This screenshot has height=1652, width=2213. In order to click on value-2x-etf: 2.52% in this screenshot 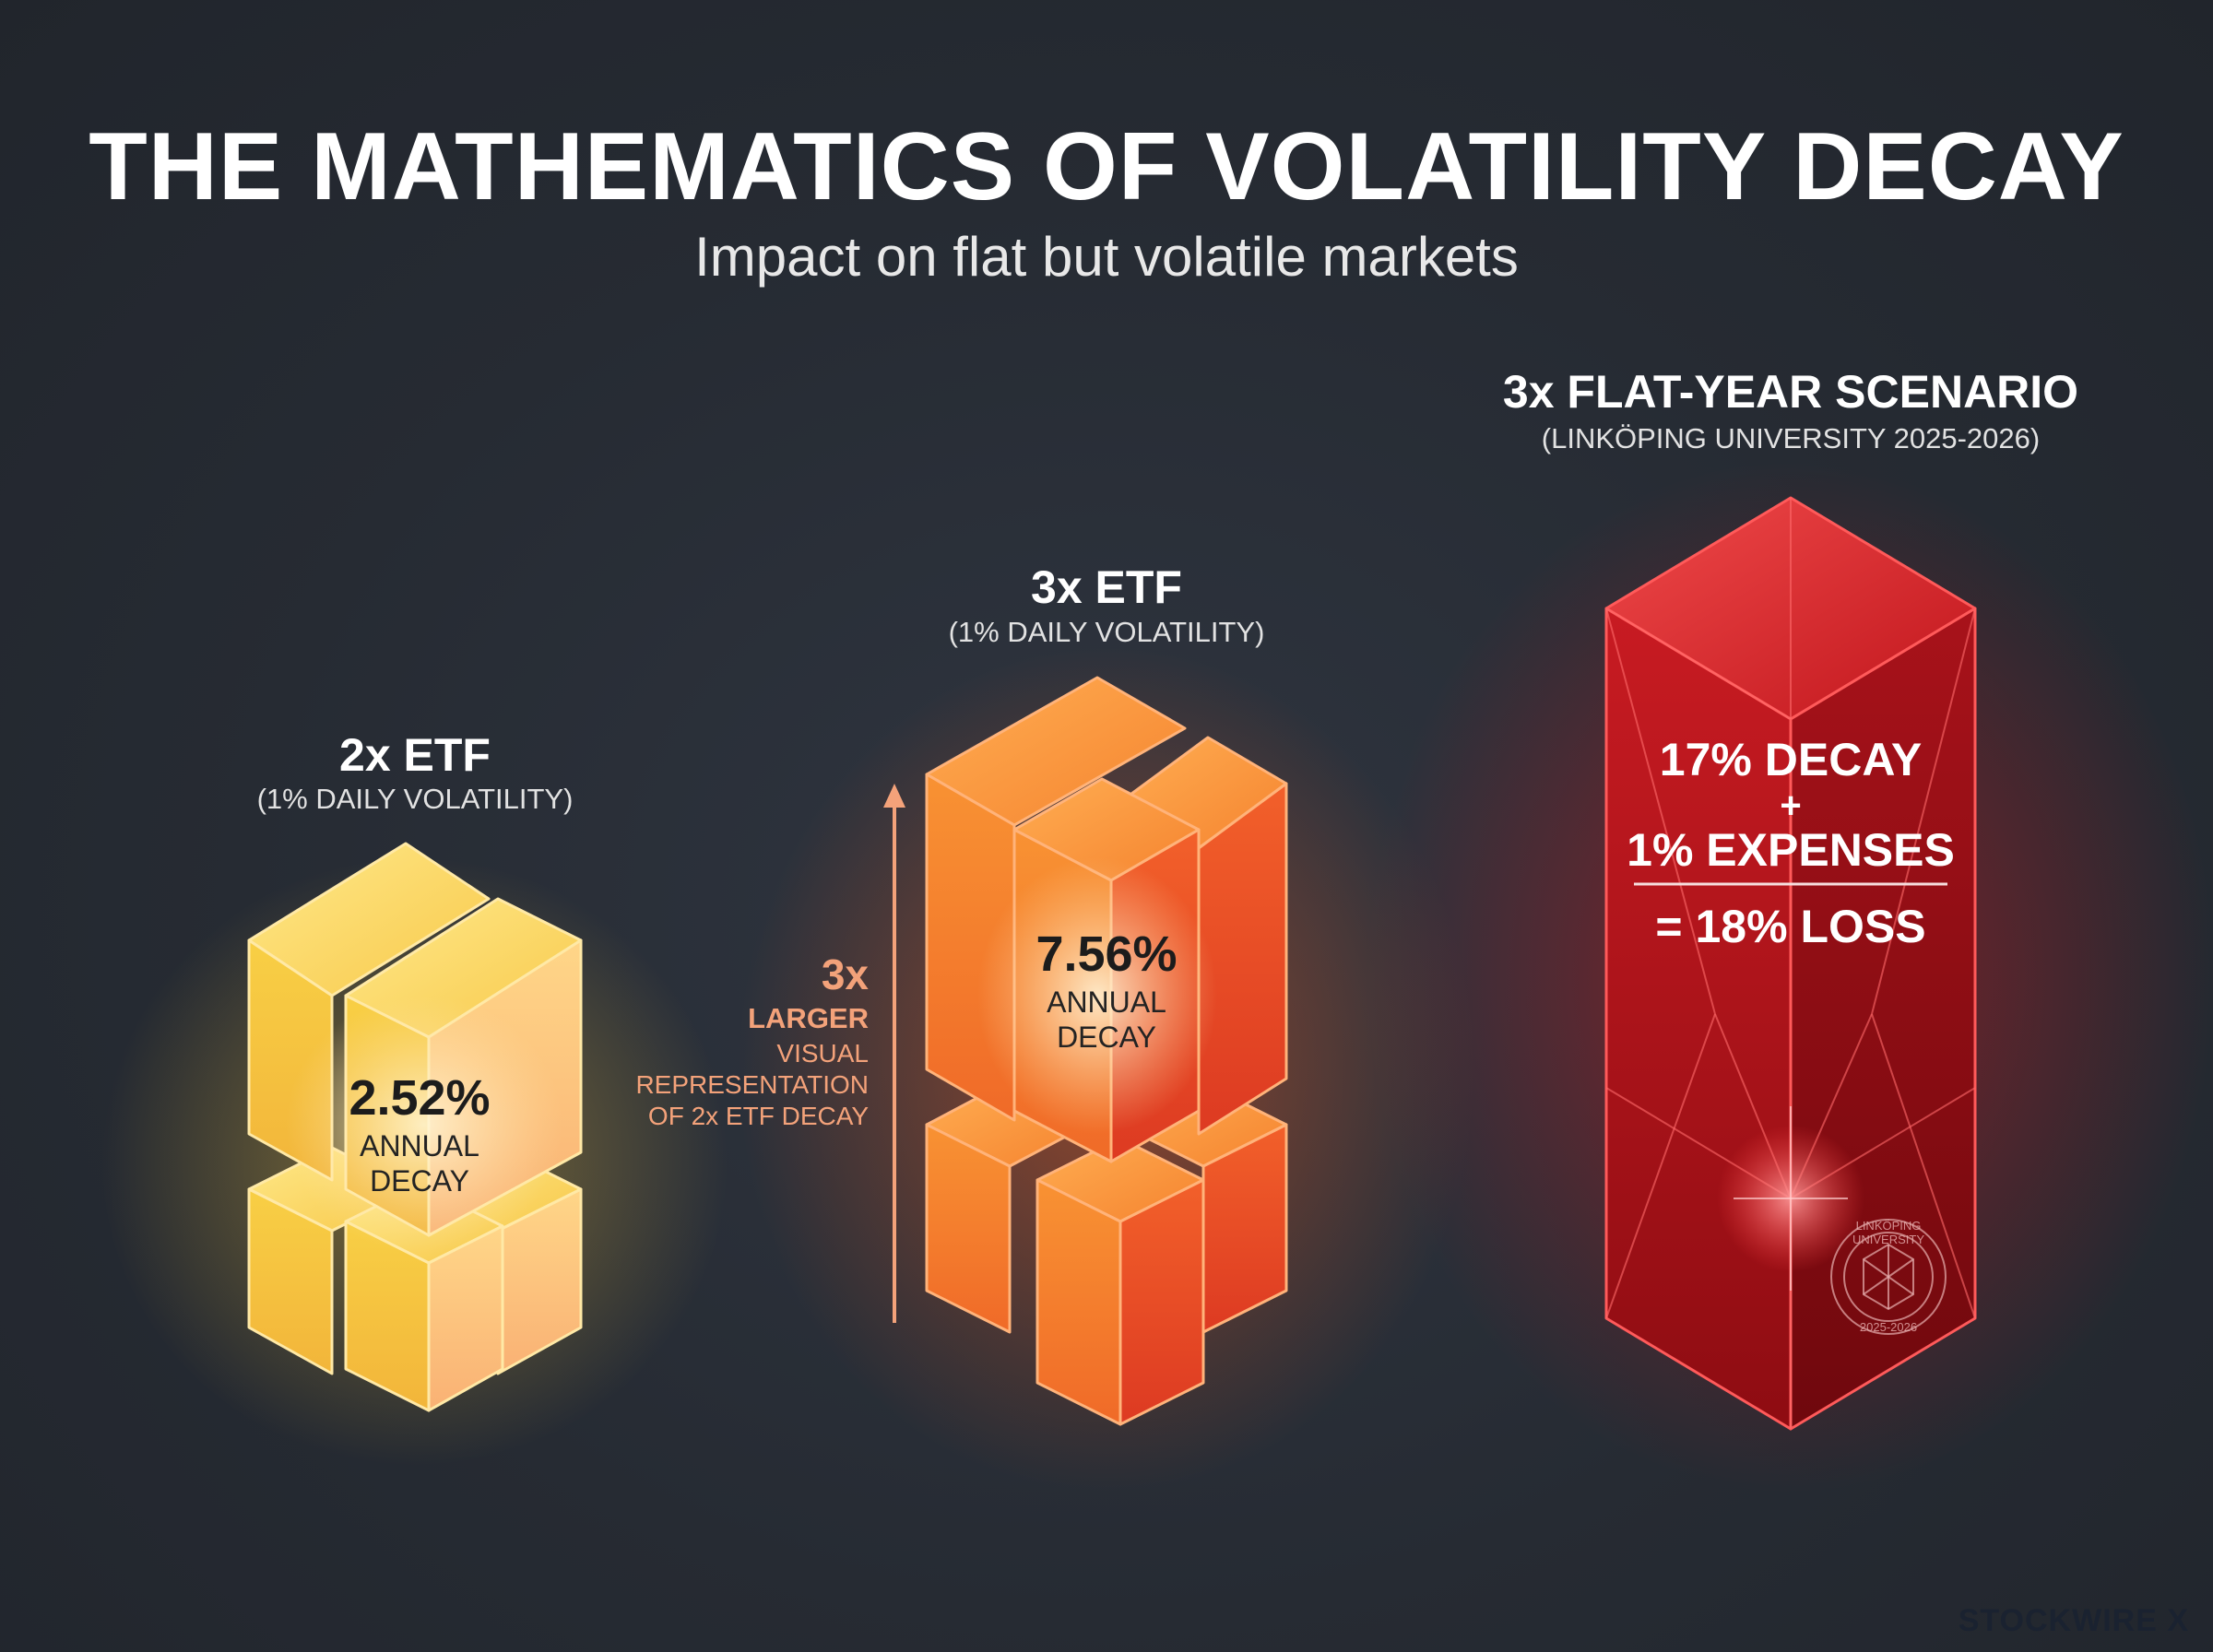, I will do `click(420, 1098)`.